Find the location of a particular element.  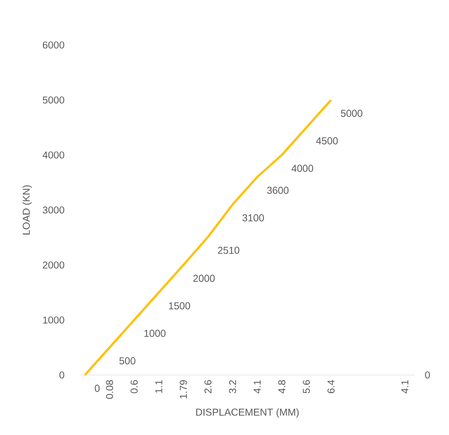

y-tick-label: 3000 is located at coordinates (53, 210).